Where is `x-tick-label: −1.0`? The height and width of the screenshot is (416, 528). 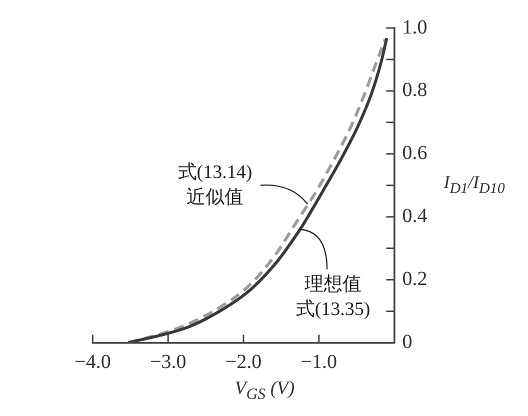
x-tick-label: −1.0 is located at coordinates (319, 361).